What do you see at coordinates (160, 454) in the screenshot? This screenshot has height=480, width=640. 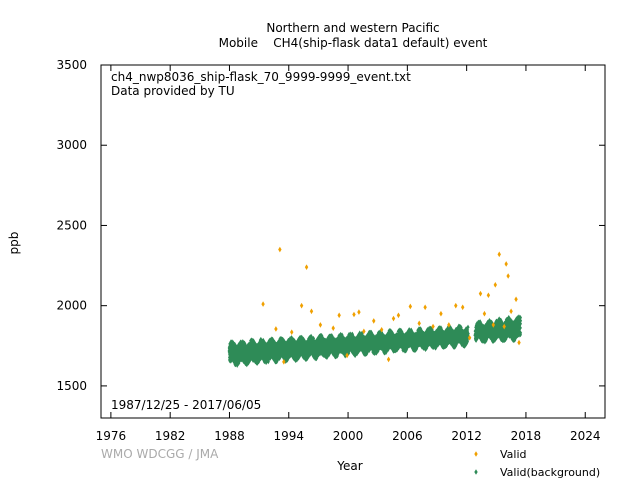 I see `credit-text: WMO WDCGG / JMA` at bounding box center [160, 454].